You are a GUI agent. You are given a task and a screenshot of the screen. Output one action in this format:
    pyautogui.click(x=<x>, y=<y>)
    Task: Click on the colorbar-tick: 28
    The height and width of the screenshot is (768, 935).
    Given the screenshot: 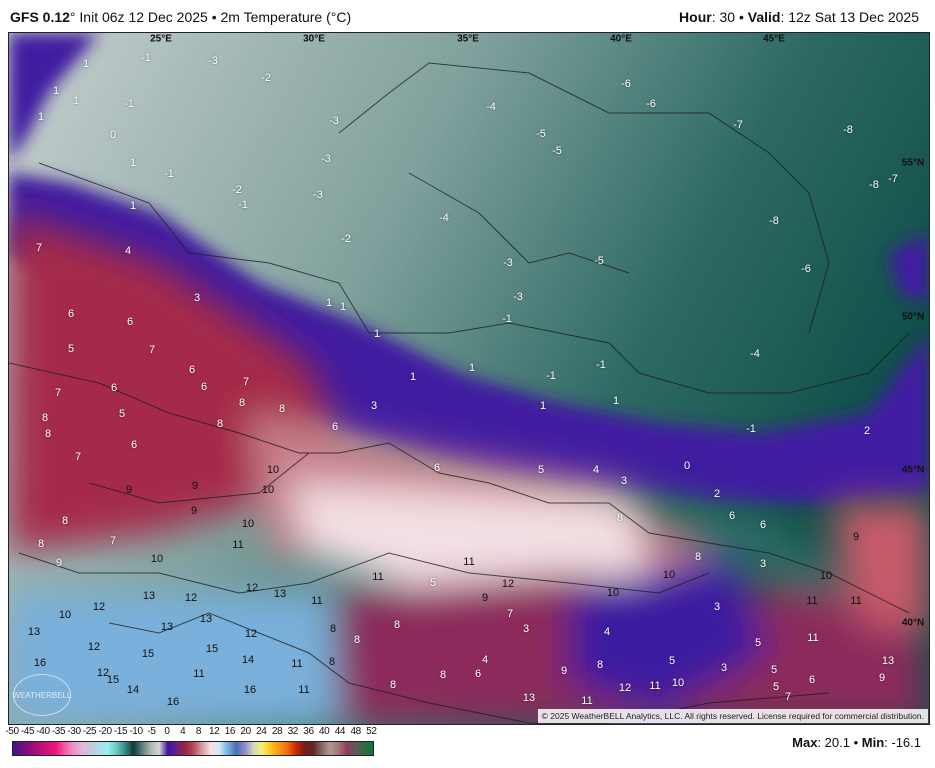 What is the action you would take?
    pyautogui.click(x=277, y=731)
    